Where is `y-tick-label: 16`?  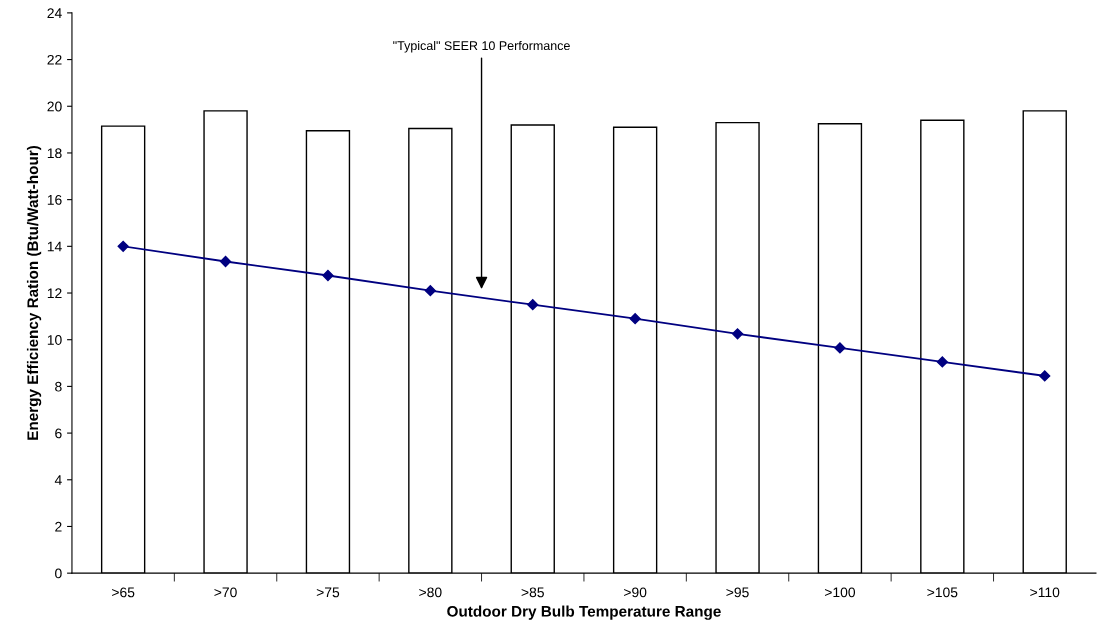 y-tick-label: 16 is located at coordinates (54, 199).